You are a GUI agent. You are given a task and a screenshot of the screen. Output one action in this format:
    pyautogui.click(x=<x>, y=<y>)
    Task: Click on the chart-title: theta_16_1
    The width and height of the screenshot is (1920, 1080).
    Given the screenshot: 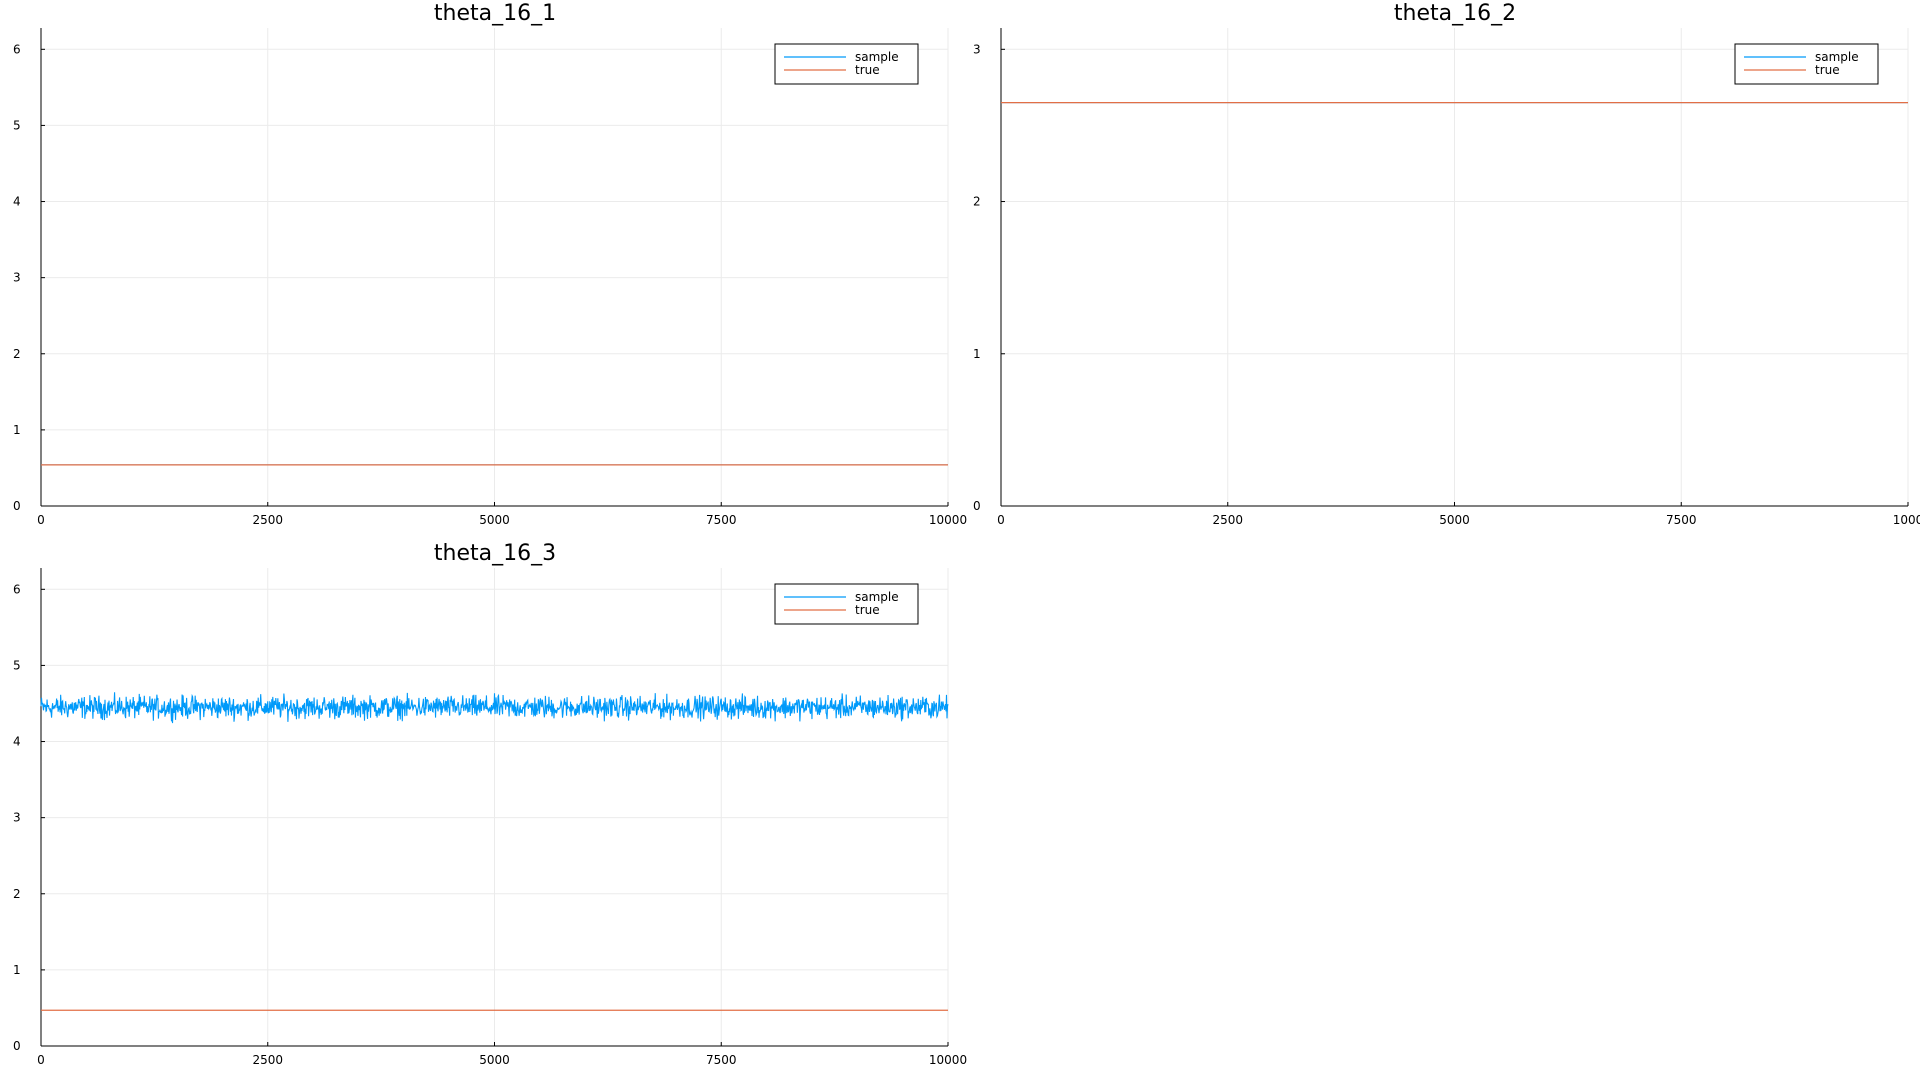 What is the action you would take?
    pyautogui.click(x=495, y=13)
    